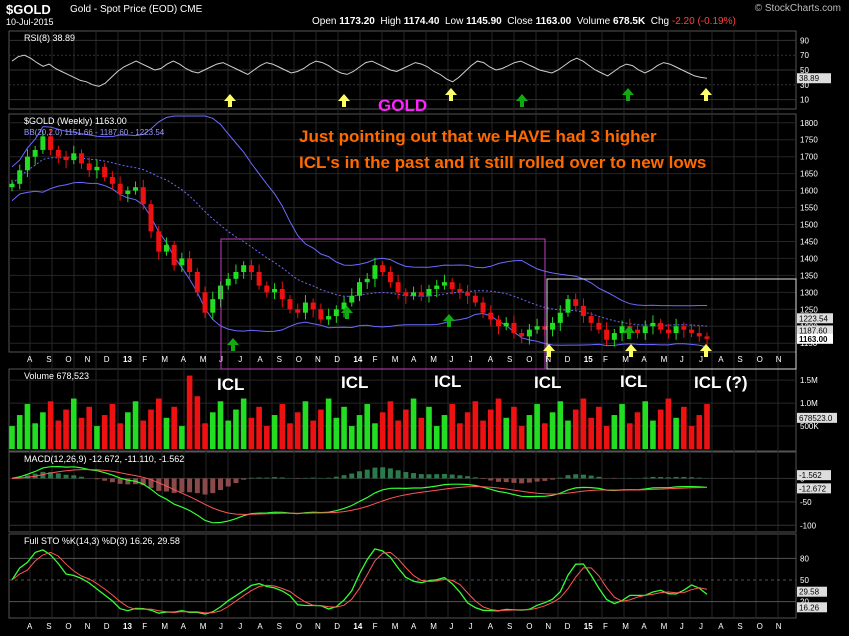 This screenshot has width=849, height=636. Describe the element at coordinates (809, 174) in the screenshot. I see `price-tick-label: 1650` at that location.